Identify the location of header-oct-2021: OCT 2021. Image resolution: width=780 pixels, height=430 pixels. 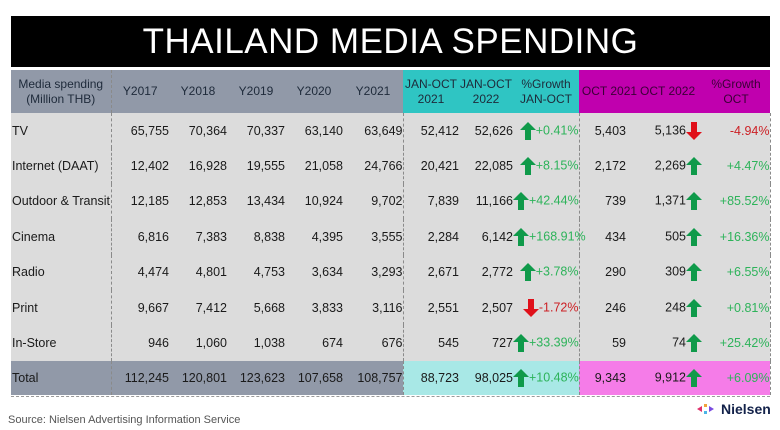
(609, 91).